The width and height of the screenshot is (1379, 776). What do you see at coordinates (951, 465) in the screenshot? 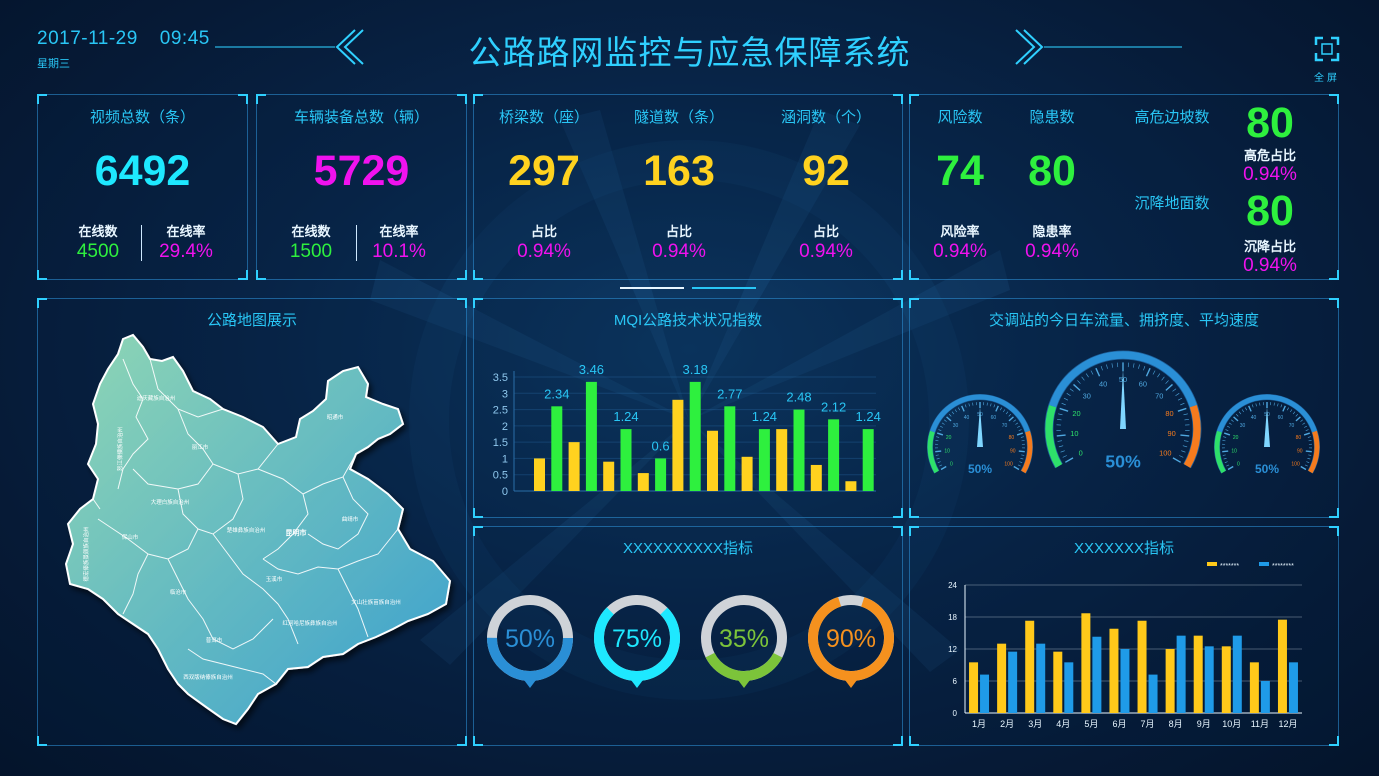
I see `gauge-tick-label: 0` at bounding box center [951, 465].